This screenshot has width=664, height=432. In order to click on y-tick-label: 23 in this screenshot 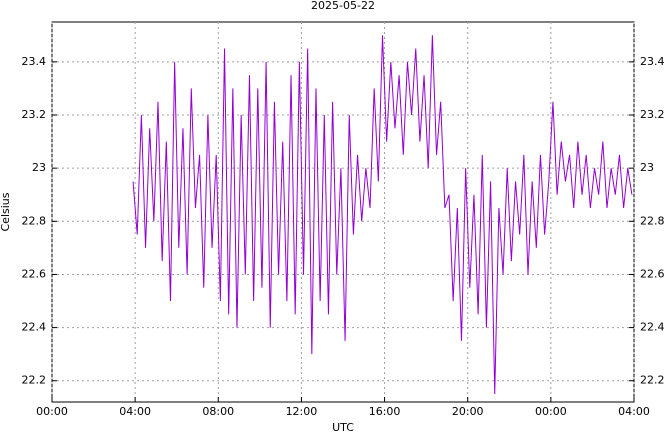, I will do `click(39, 167)`.